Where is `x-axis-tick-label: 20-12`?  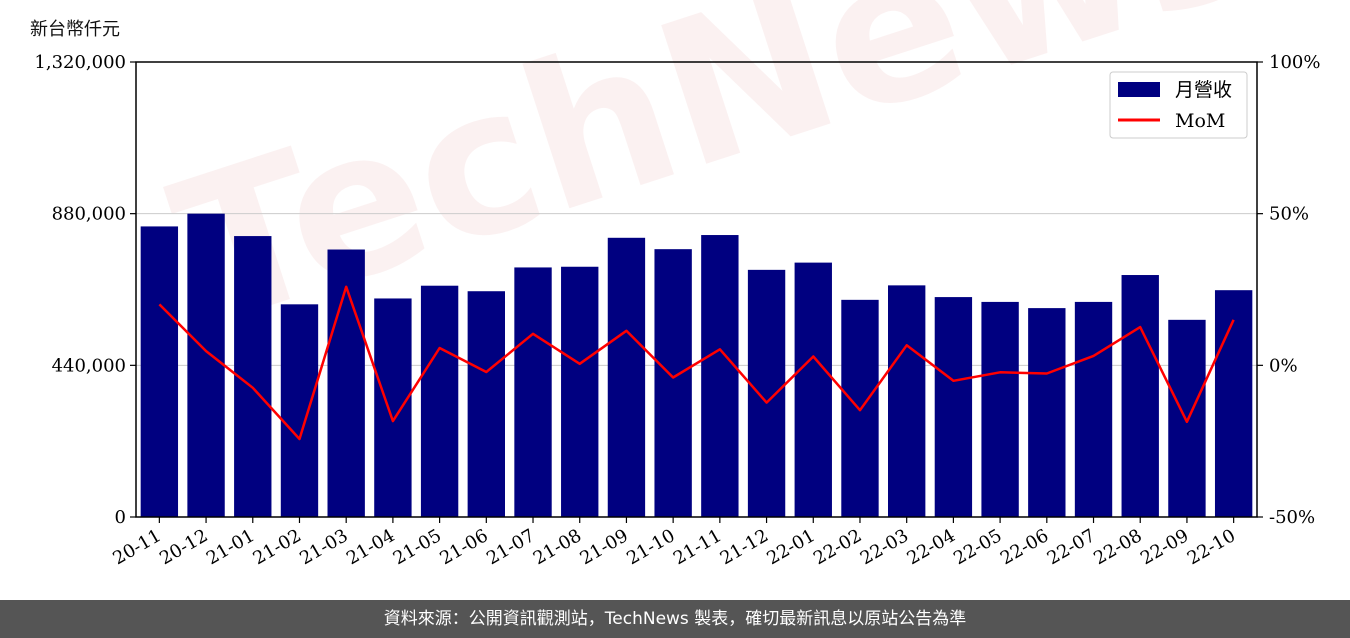
x-axis-tick-label: 20-12 is located at coordinates (183, 547).